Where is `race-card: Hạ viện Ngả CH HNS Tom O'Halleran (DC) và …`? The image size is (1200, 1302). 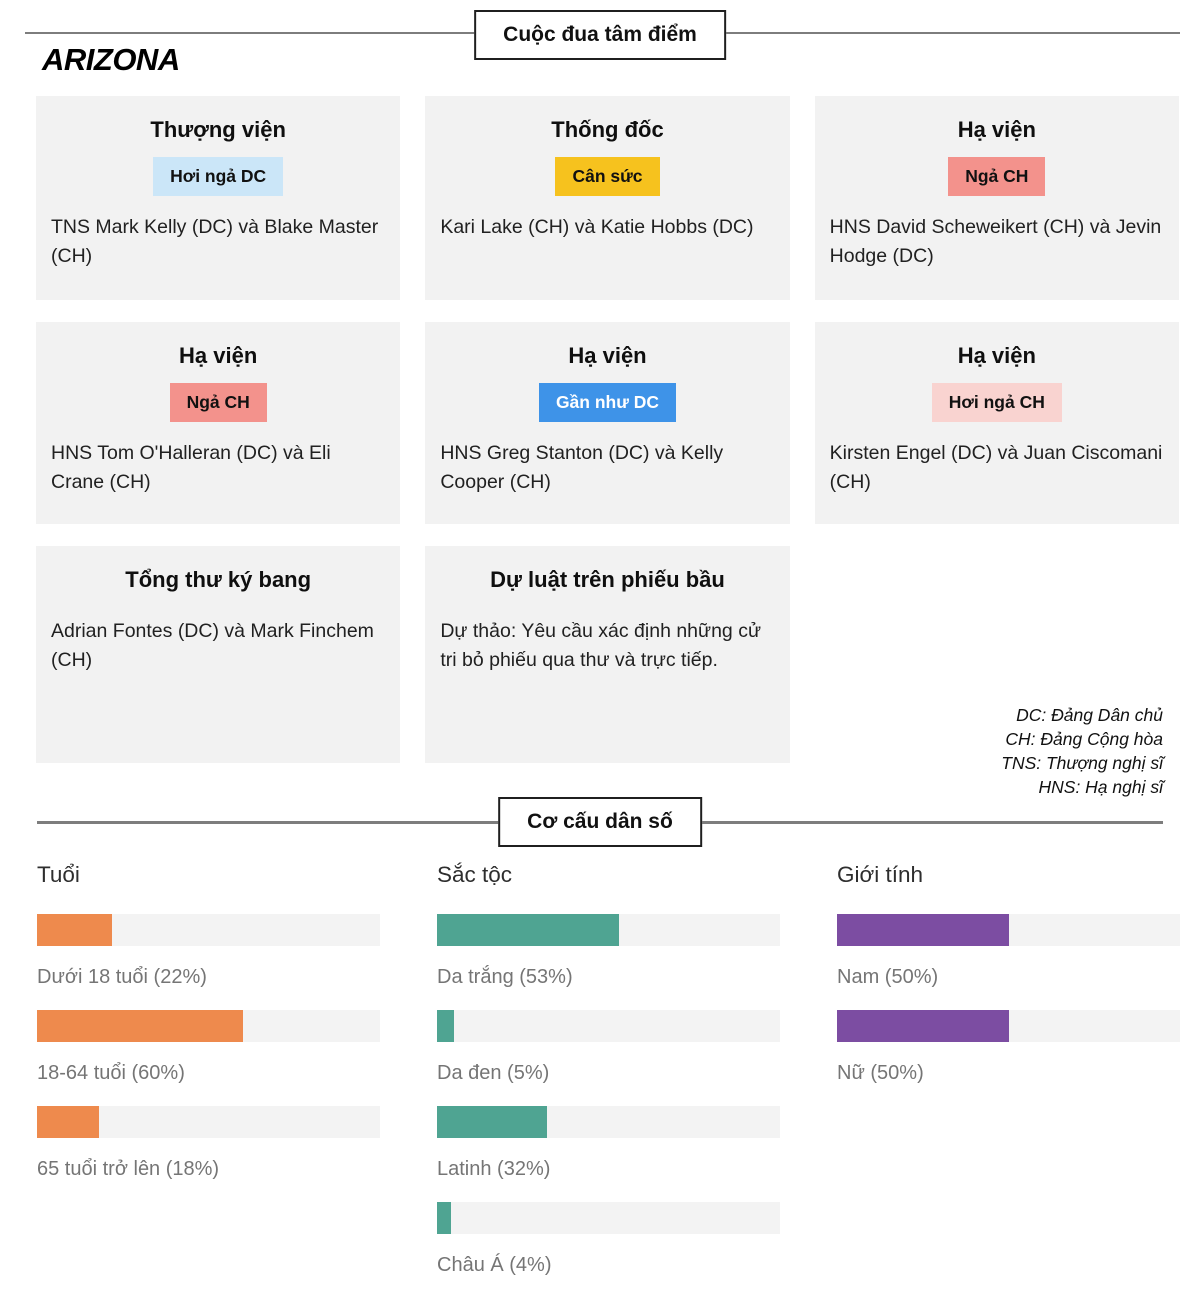
race-card: Hạ viện Ngả CH HNS Tom O'Halleran (DC) và … is located at coordinates (218, 423).